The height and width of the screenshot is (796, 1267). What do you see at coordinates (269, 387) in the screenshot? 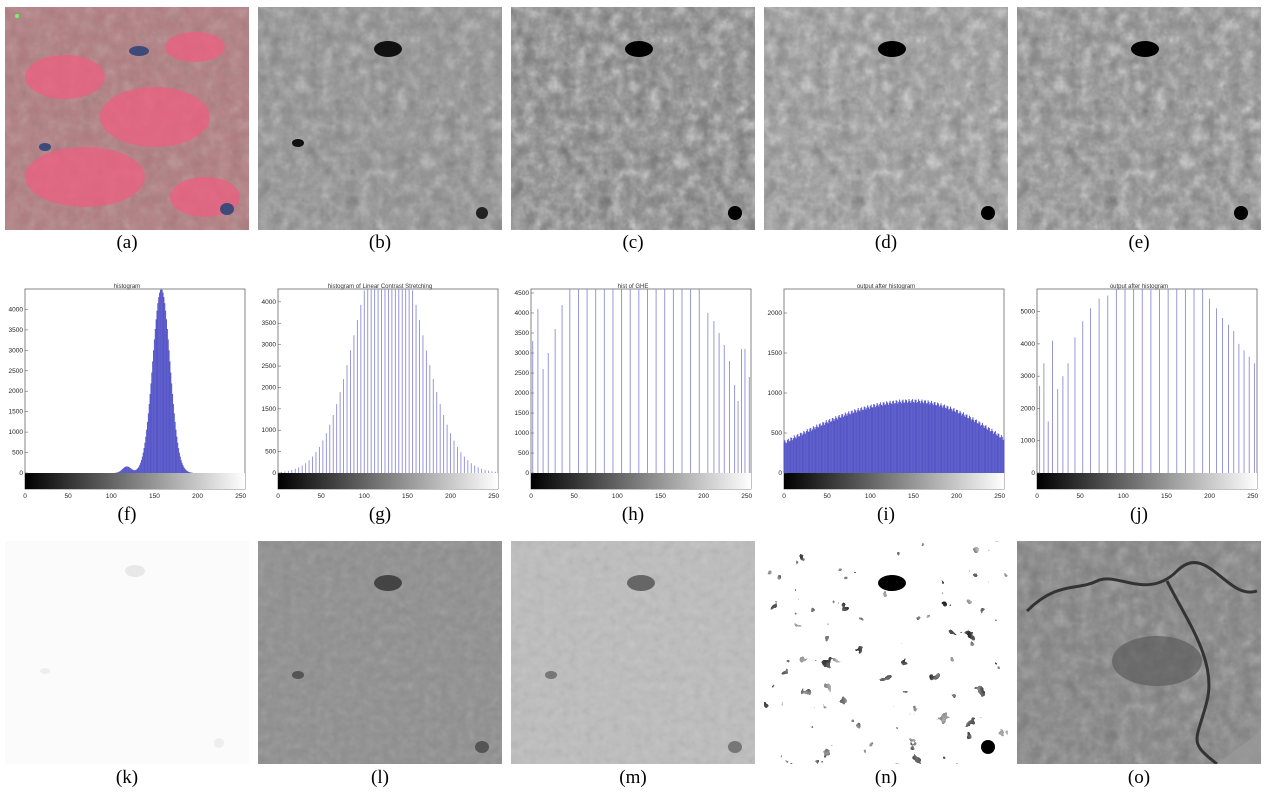
I see `y-tick-label: 2000` at bounding box center [269, 387].